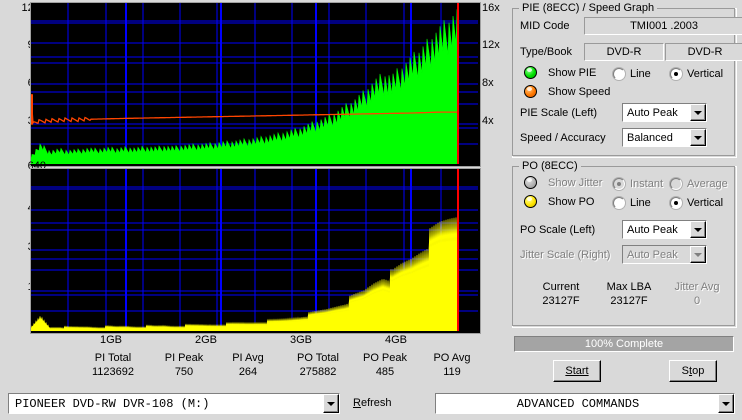 This screenshot has width=742, height=420. I want to click on radio-instant-icon, so click(619, 184).